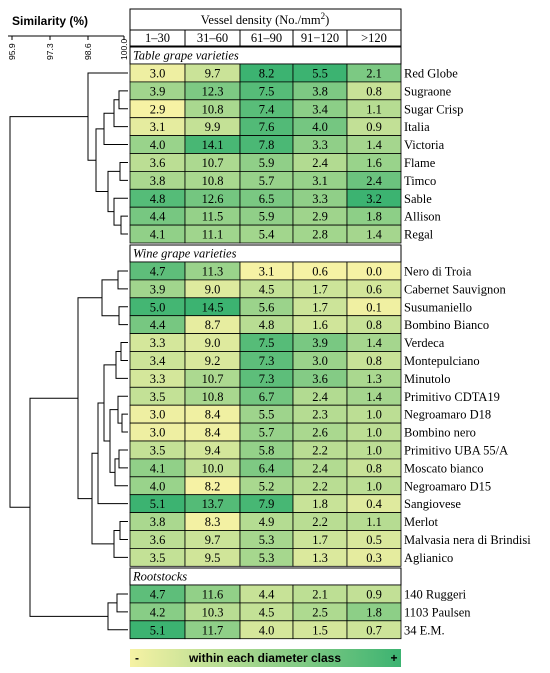 The image size is (550, 673). What do you see at coordinates (374, 271) in the screenshot?
I see `cell-value: 0.0` at bounding box center [374, 271].